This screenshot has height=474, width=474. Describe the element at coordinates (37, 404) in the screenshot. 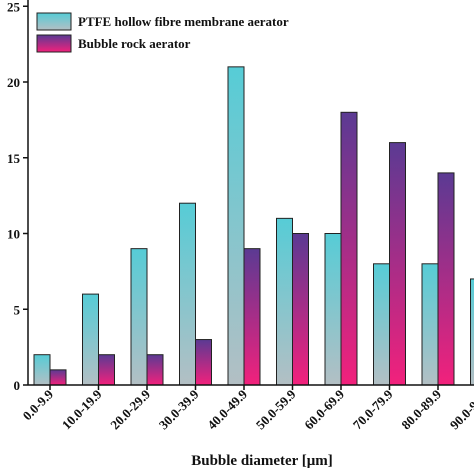

I see `x-tick-label: 0.0-9.9` at that location.